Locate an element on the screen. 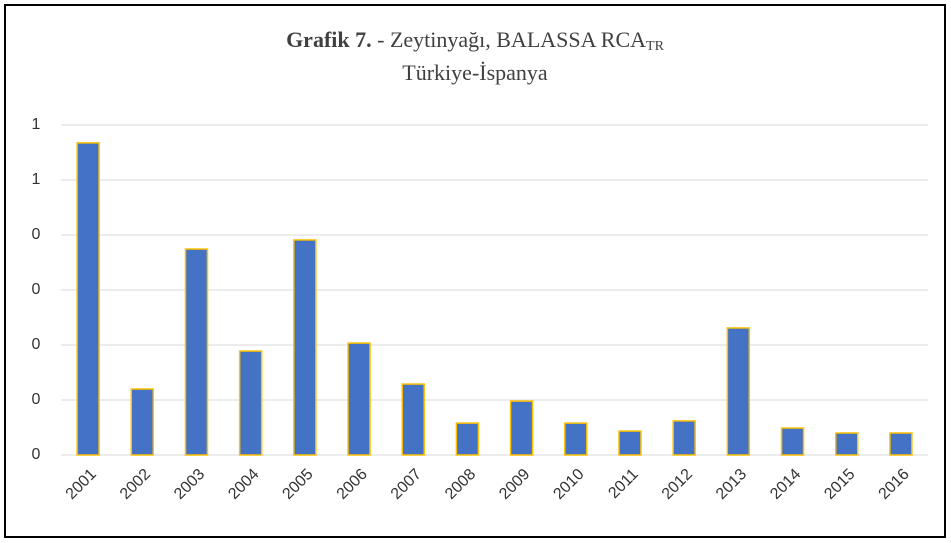 This screenshot has height=543, width=951. title-subscript: TR is located at coordinates (655, 46).